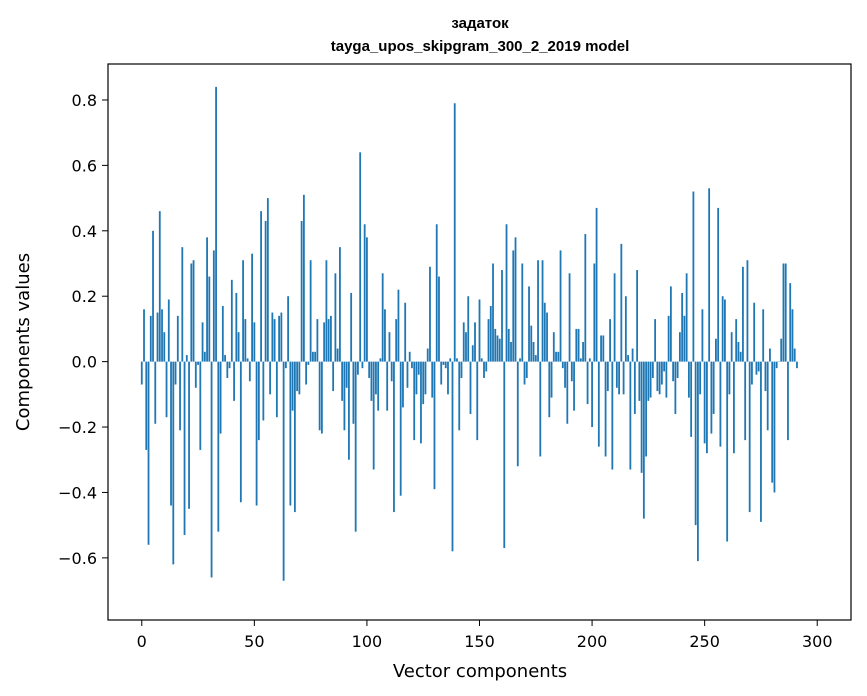 The image size is (867, 696). I want to click on x-tick-label: 50, so click(254, 641).